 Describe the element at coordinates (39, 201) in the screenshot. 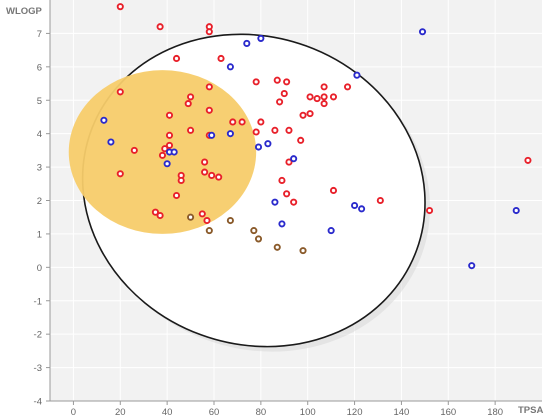

I see `y-tick-label: 2` at that location.